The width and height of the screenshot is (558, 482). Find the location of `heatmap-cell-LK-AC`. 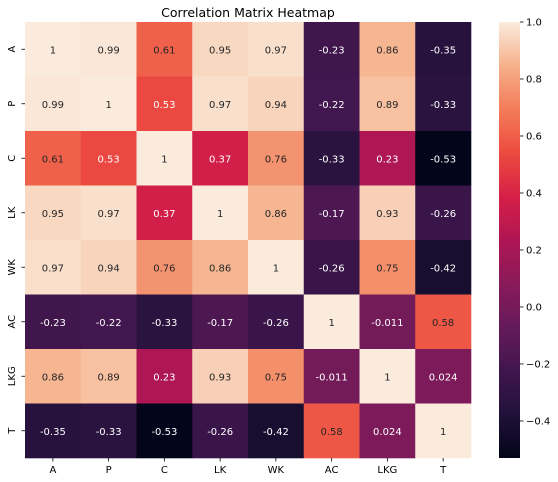

heatmap-cell-LK-AC is located at coordinates (331, 213).